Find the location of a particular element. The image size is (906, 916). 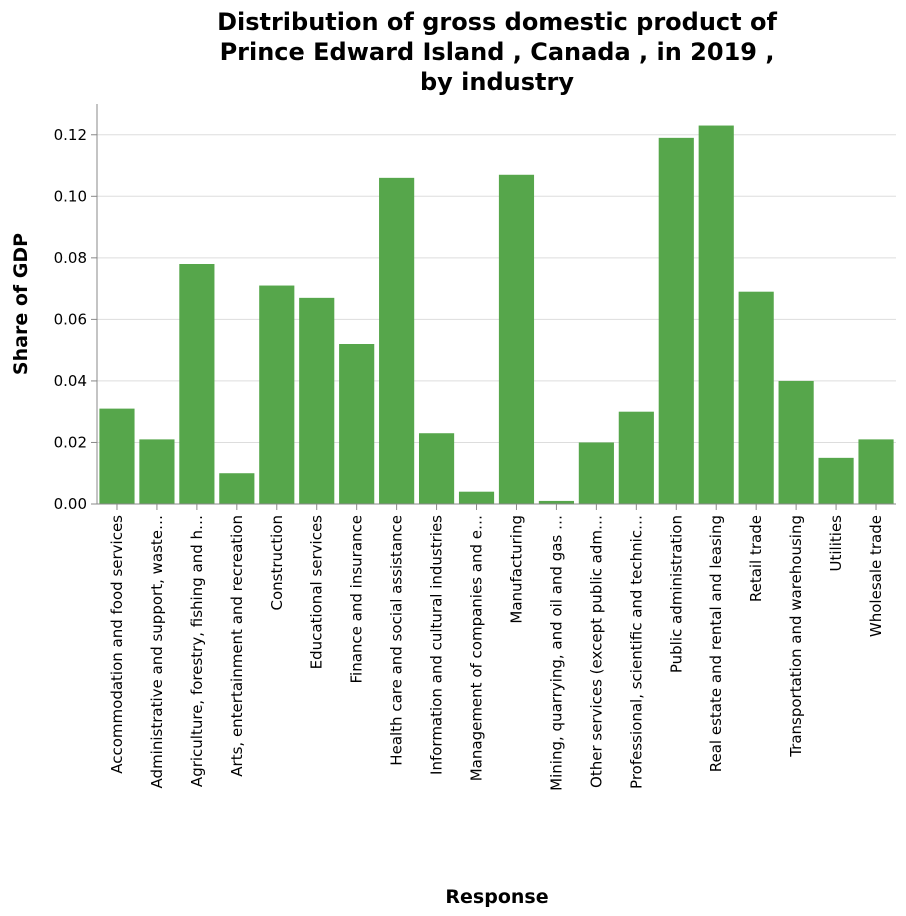

x-tick-label: Real estate and rental and leasing is located at coordinates (716, 643).